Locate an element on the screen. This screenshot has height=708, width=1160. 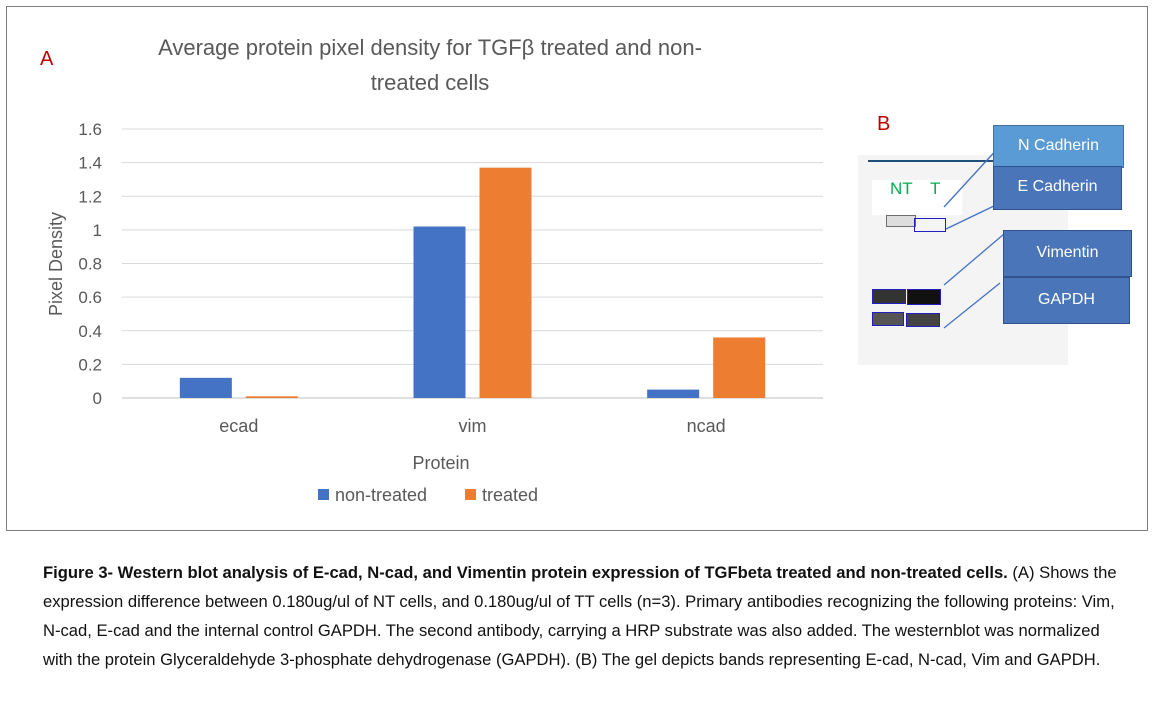
connector-vimentin is located at coordinates (974, 259).